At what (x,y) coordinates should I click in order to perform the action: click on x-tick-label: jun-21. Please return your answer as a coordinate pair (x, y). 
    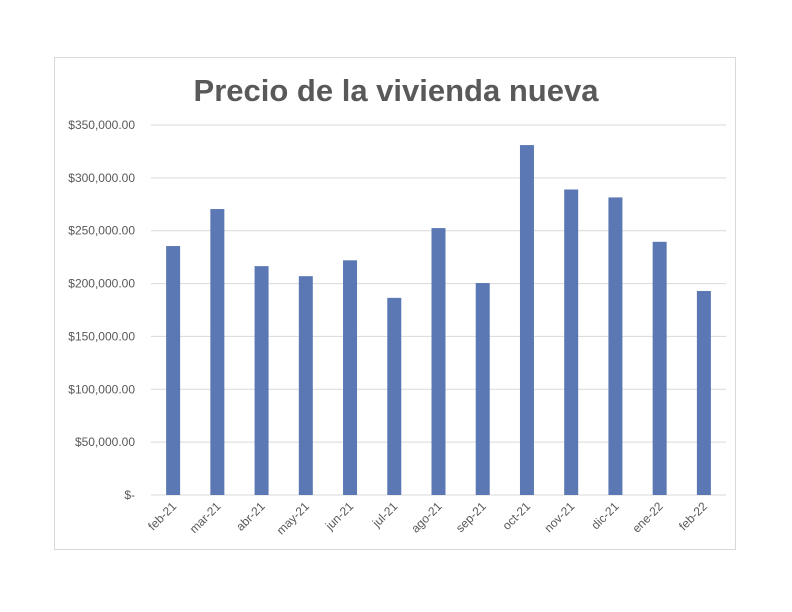
    Looking at the image, I should click on (339, 516).